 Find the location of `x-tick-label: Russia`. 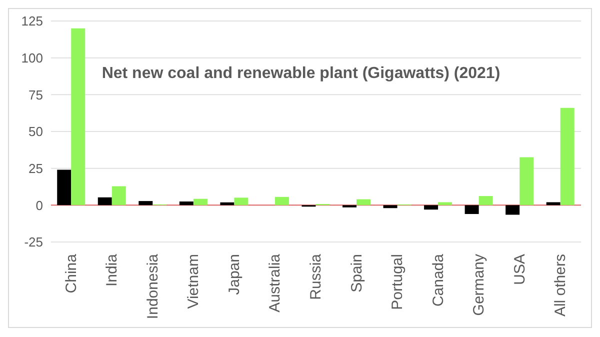

x-tick-label: Russia is located at coordinates (316, 276).